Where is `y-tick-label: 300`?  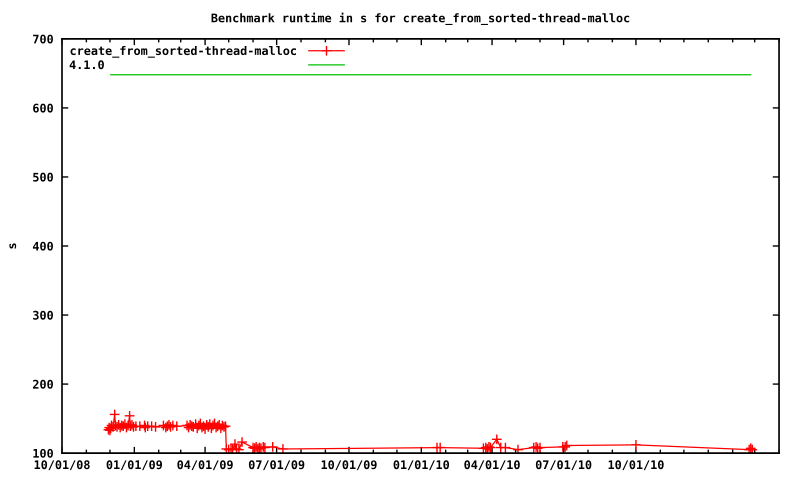 y-tick-label: 300 is located at coordinates (43, 315).